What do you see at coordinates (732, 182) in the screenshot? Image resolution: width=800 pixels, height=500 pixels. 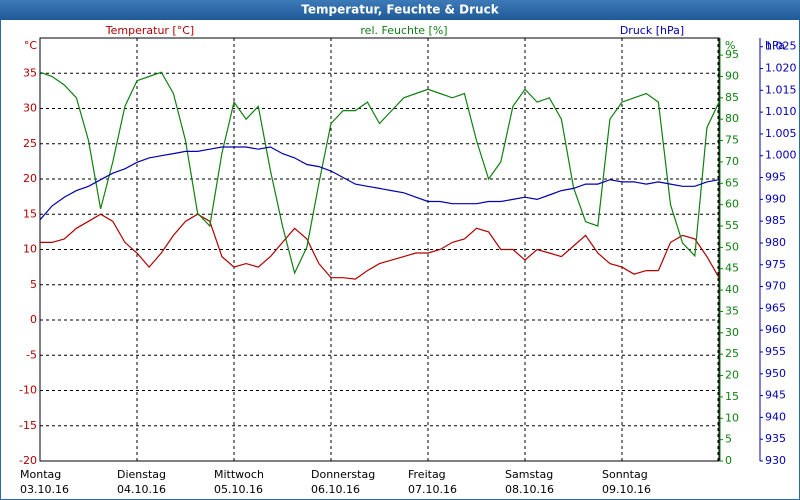 I see `y2-tick-label: 65` at bounding box center [732, 182].